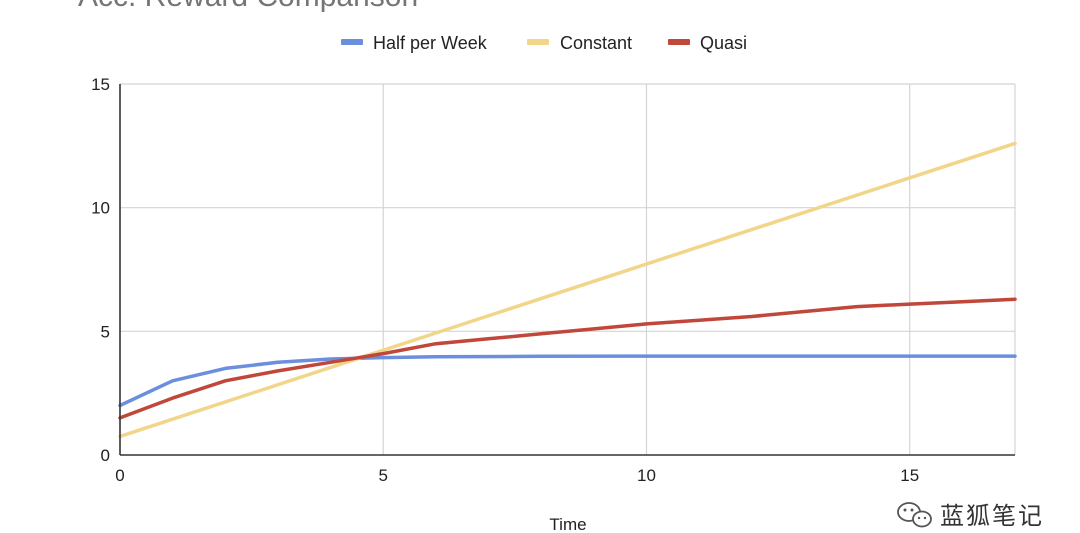  I want to click on y-tick-label-0: 0, so click(105, 455).